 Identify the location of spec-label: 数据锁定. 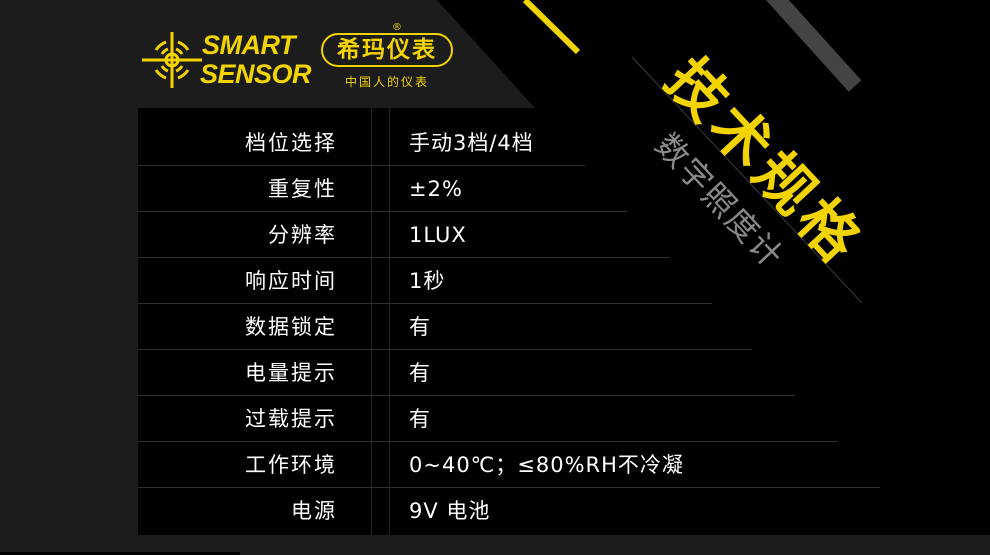
(291, 327).